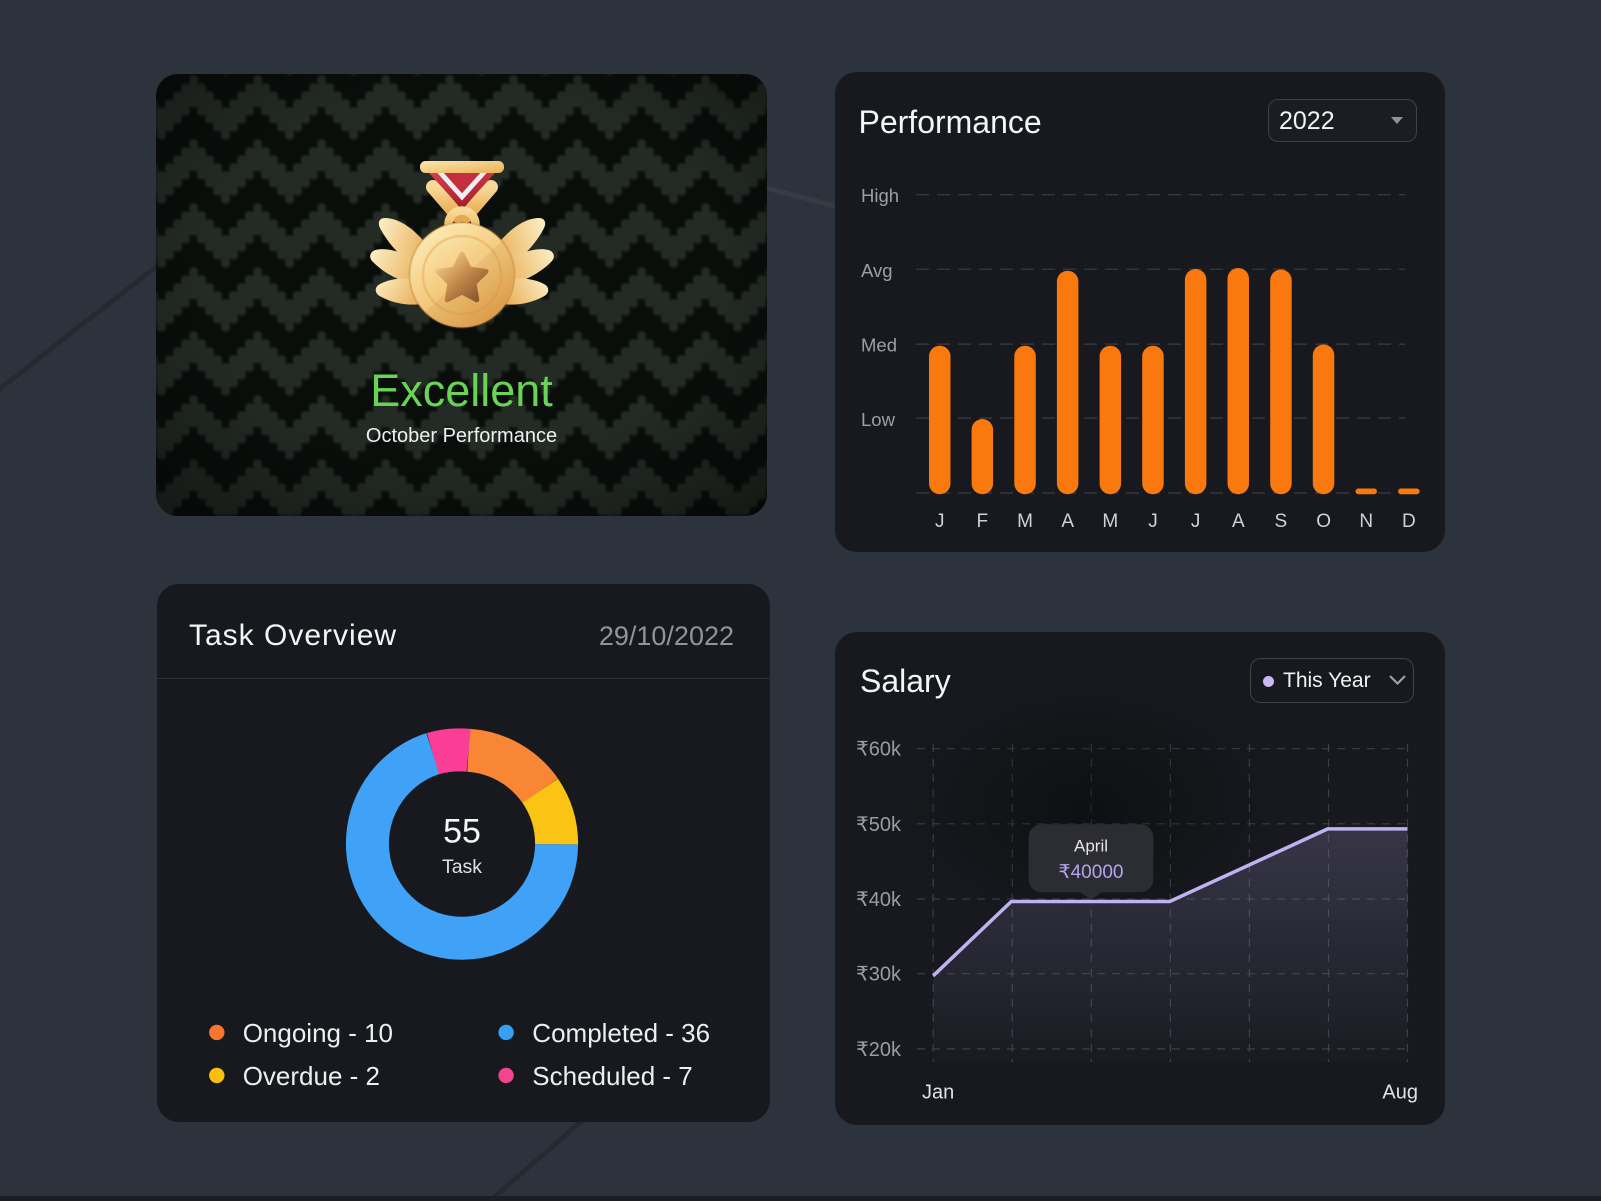  Describe the element at coordinates (982, 521) in the screenshot. I see `svg-text: F` at that location.